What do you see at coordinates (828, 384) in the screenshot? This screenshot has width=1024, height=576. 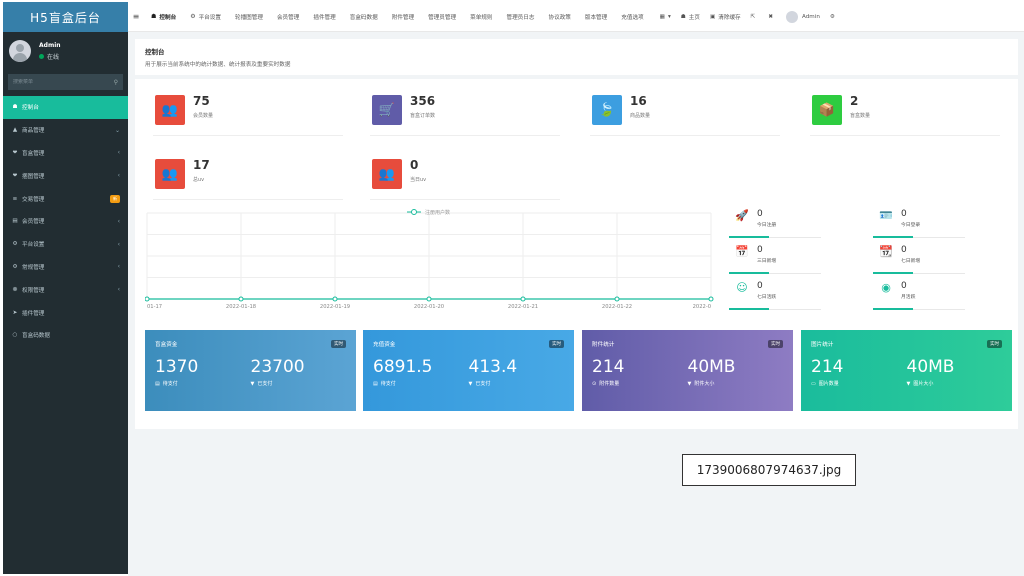 I see `card-label: 图片数量` at bounding box center [828, 384].